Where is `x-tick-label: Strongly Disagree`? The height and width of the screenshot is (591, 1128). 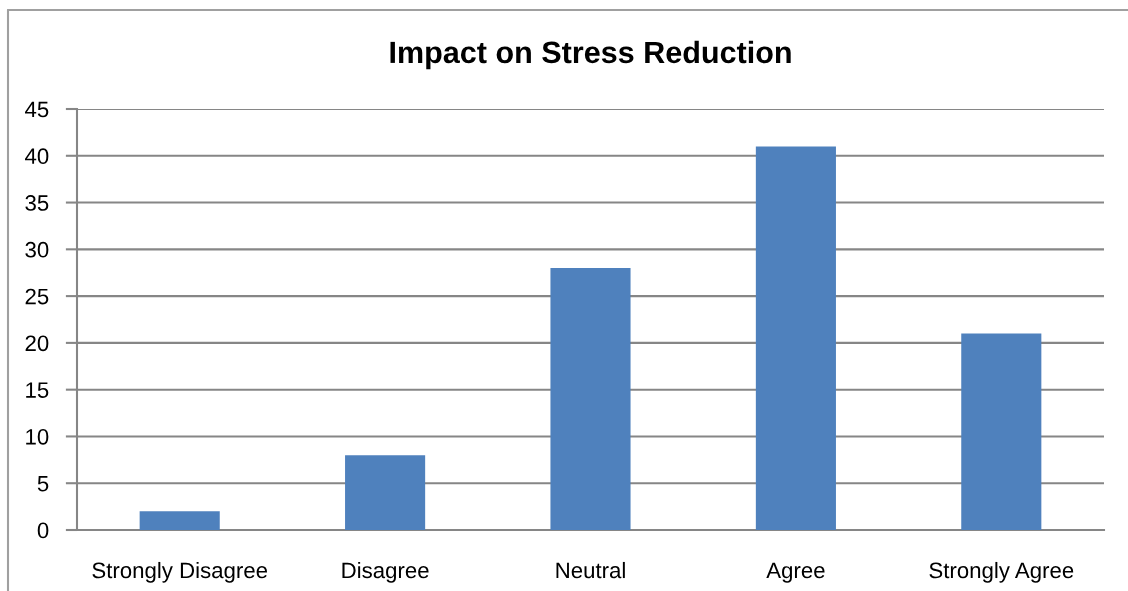
x-tick-label: Strongly Disagree is located at coordinates (180, 572).